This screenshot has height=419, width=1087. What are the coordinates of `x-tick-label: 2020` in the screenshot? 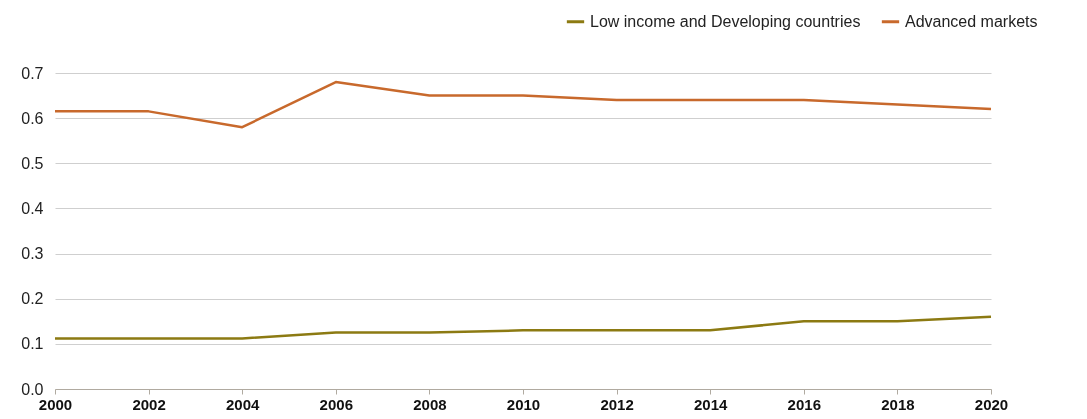 It's located at (991, 404).